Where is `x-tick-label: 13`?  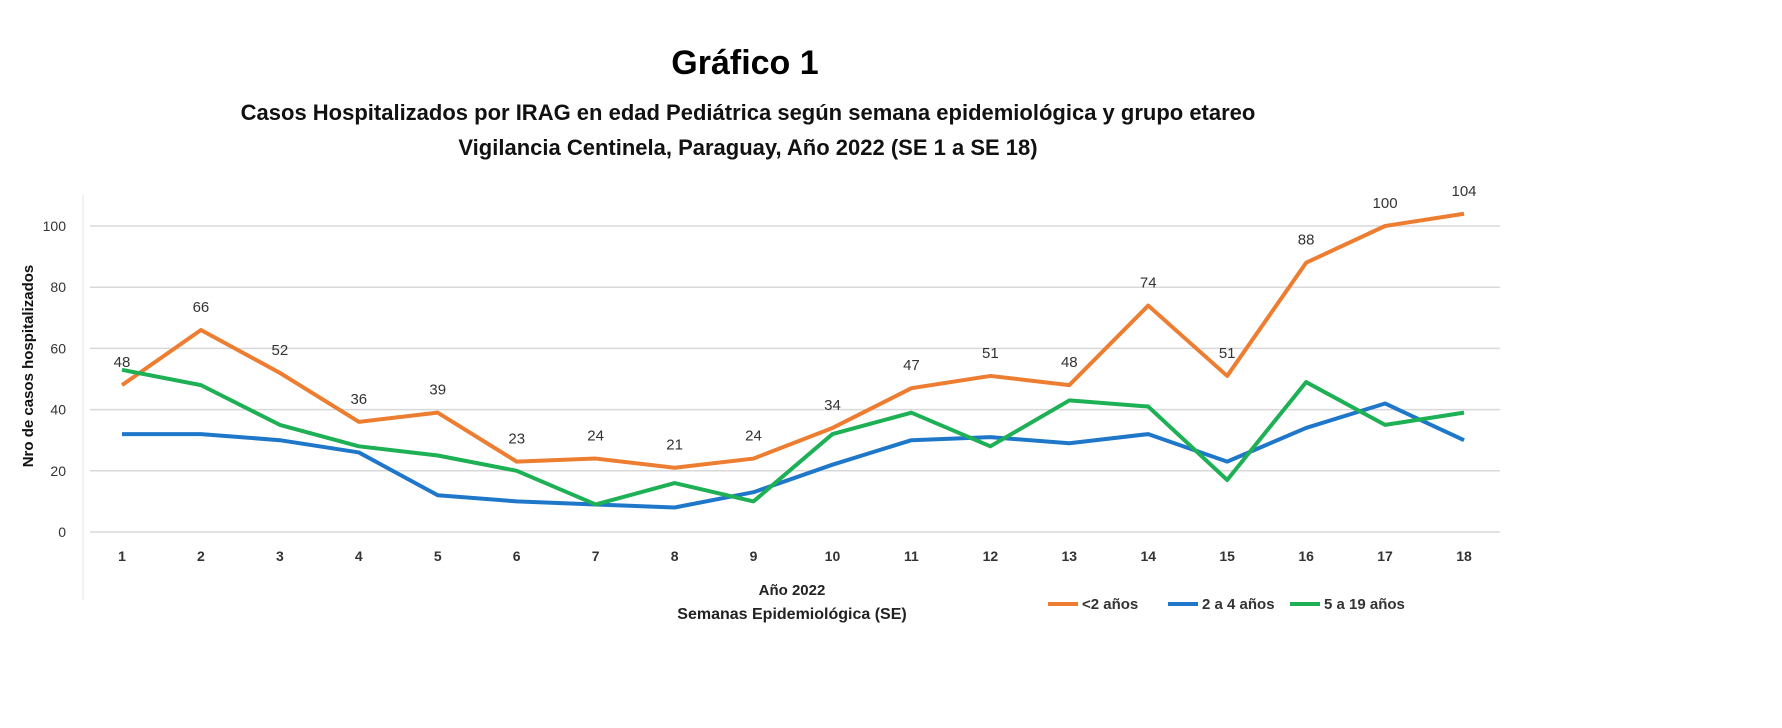 x-tick-label: 13 is located at coordinates (1070, 556).